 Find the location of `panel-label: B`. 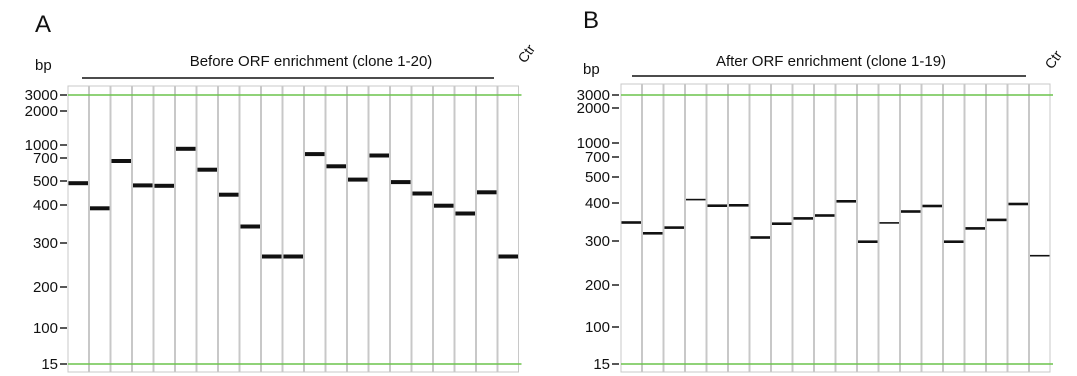

panel-label: B is located at coordinates (591, 20).